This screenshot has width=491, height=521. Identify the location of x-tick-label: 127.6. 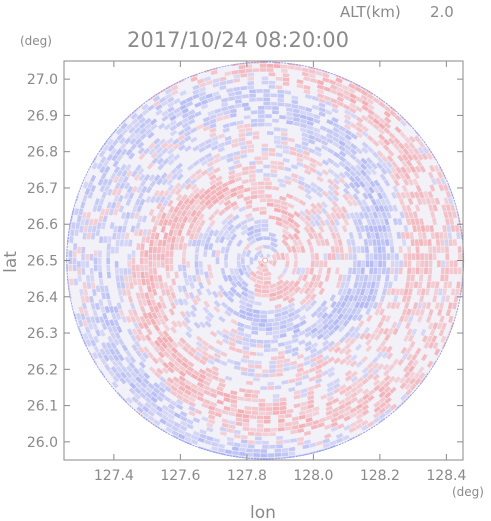
(180, 476).